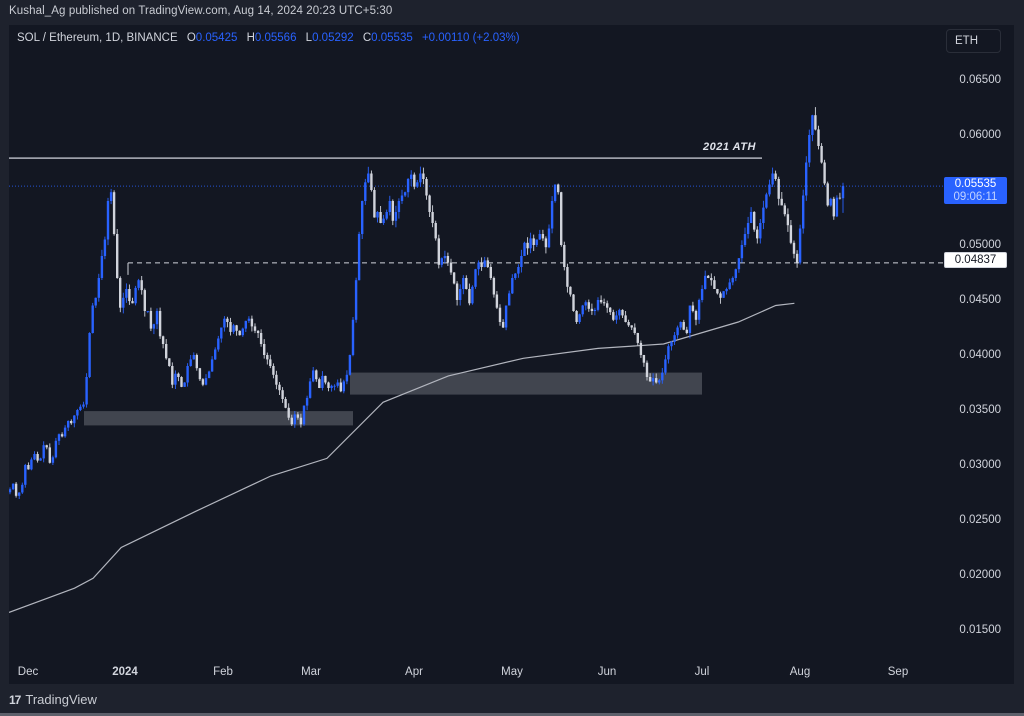 The height and width of the screenshot is (716, 1024). I want to click on low-label: L, so click(309, 38).